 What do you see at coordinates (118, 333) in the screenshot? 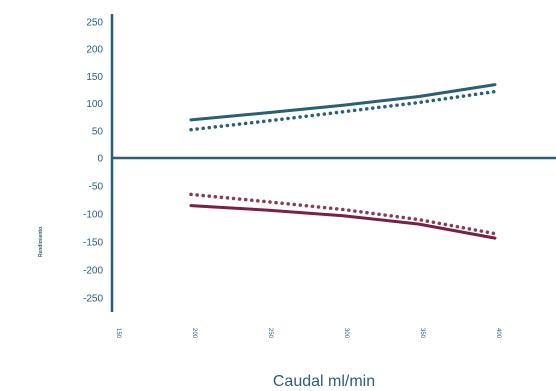
I see `x-tick-label: 150` at bounding box center [118, 333].